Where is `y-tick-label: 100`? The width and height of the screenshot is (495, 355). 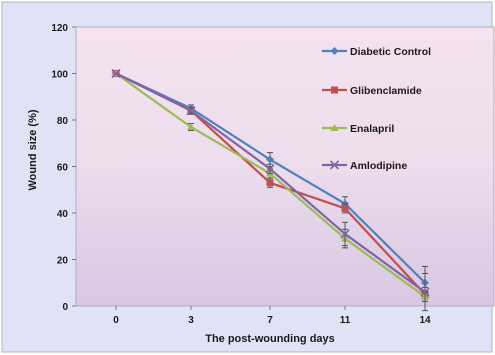
y-tick-label: 100 is located at coordinates (59, 75).